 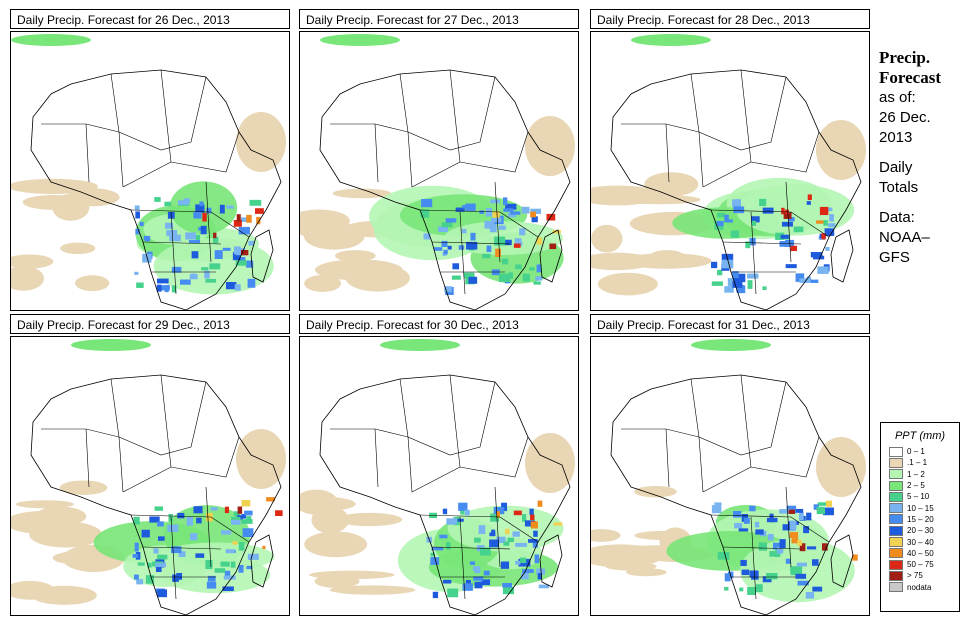 What do you see at coordinates (920, 519) in the screenshot?
I see `legend-item: 15 – 20` at bounding box center [920, 519].